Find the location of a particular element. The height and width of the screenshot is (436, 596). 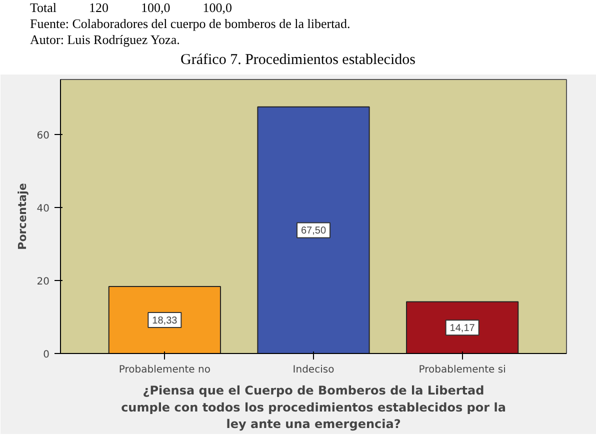

data-label: 18,33 is located at coordinates (165, 321).